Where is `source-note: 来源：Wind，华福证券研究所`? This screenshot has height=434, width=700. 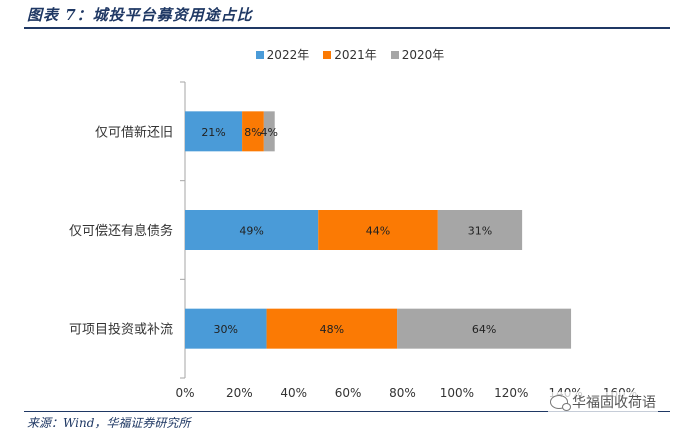
source-note: 来源：Wind，华福证券研究所 is located at coordinates (109, 423).